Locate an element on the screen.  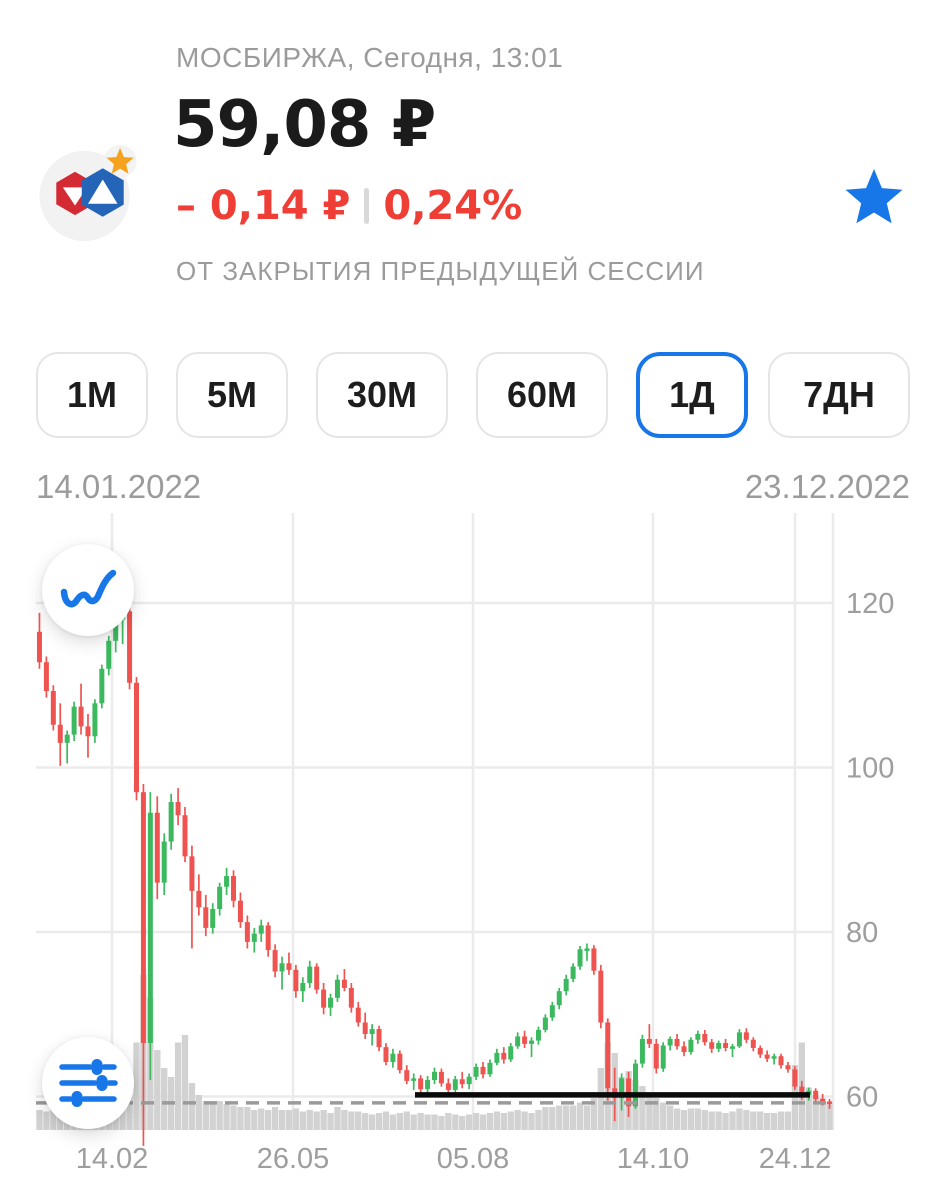
moex-logo is located at coordinates (88, 196).